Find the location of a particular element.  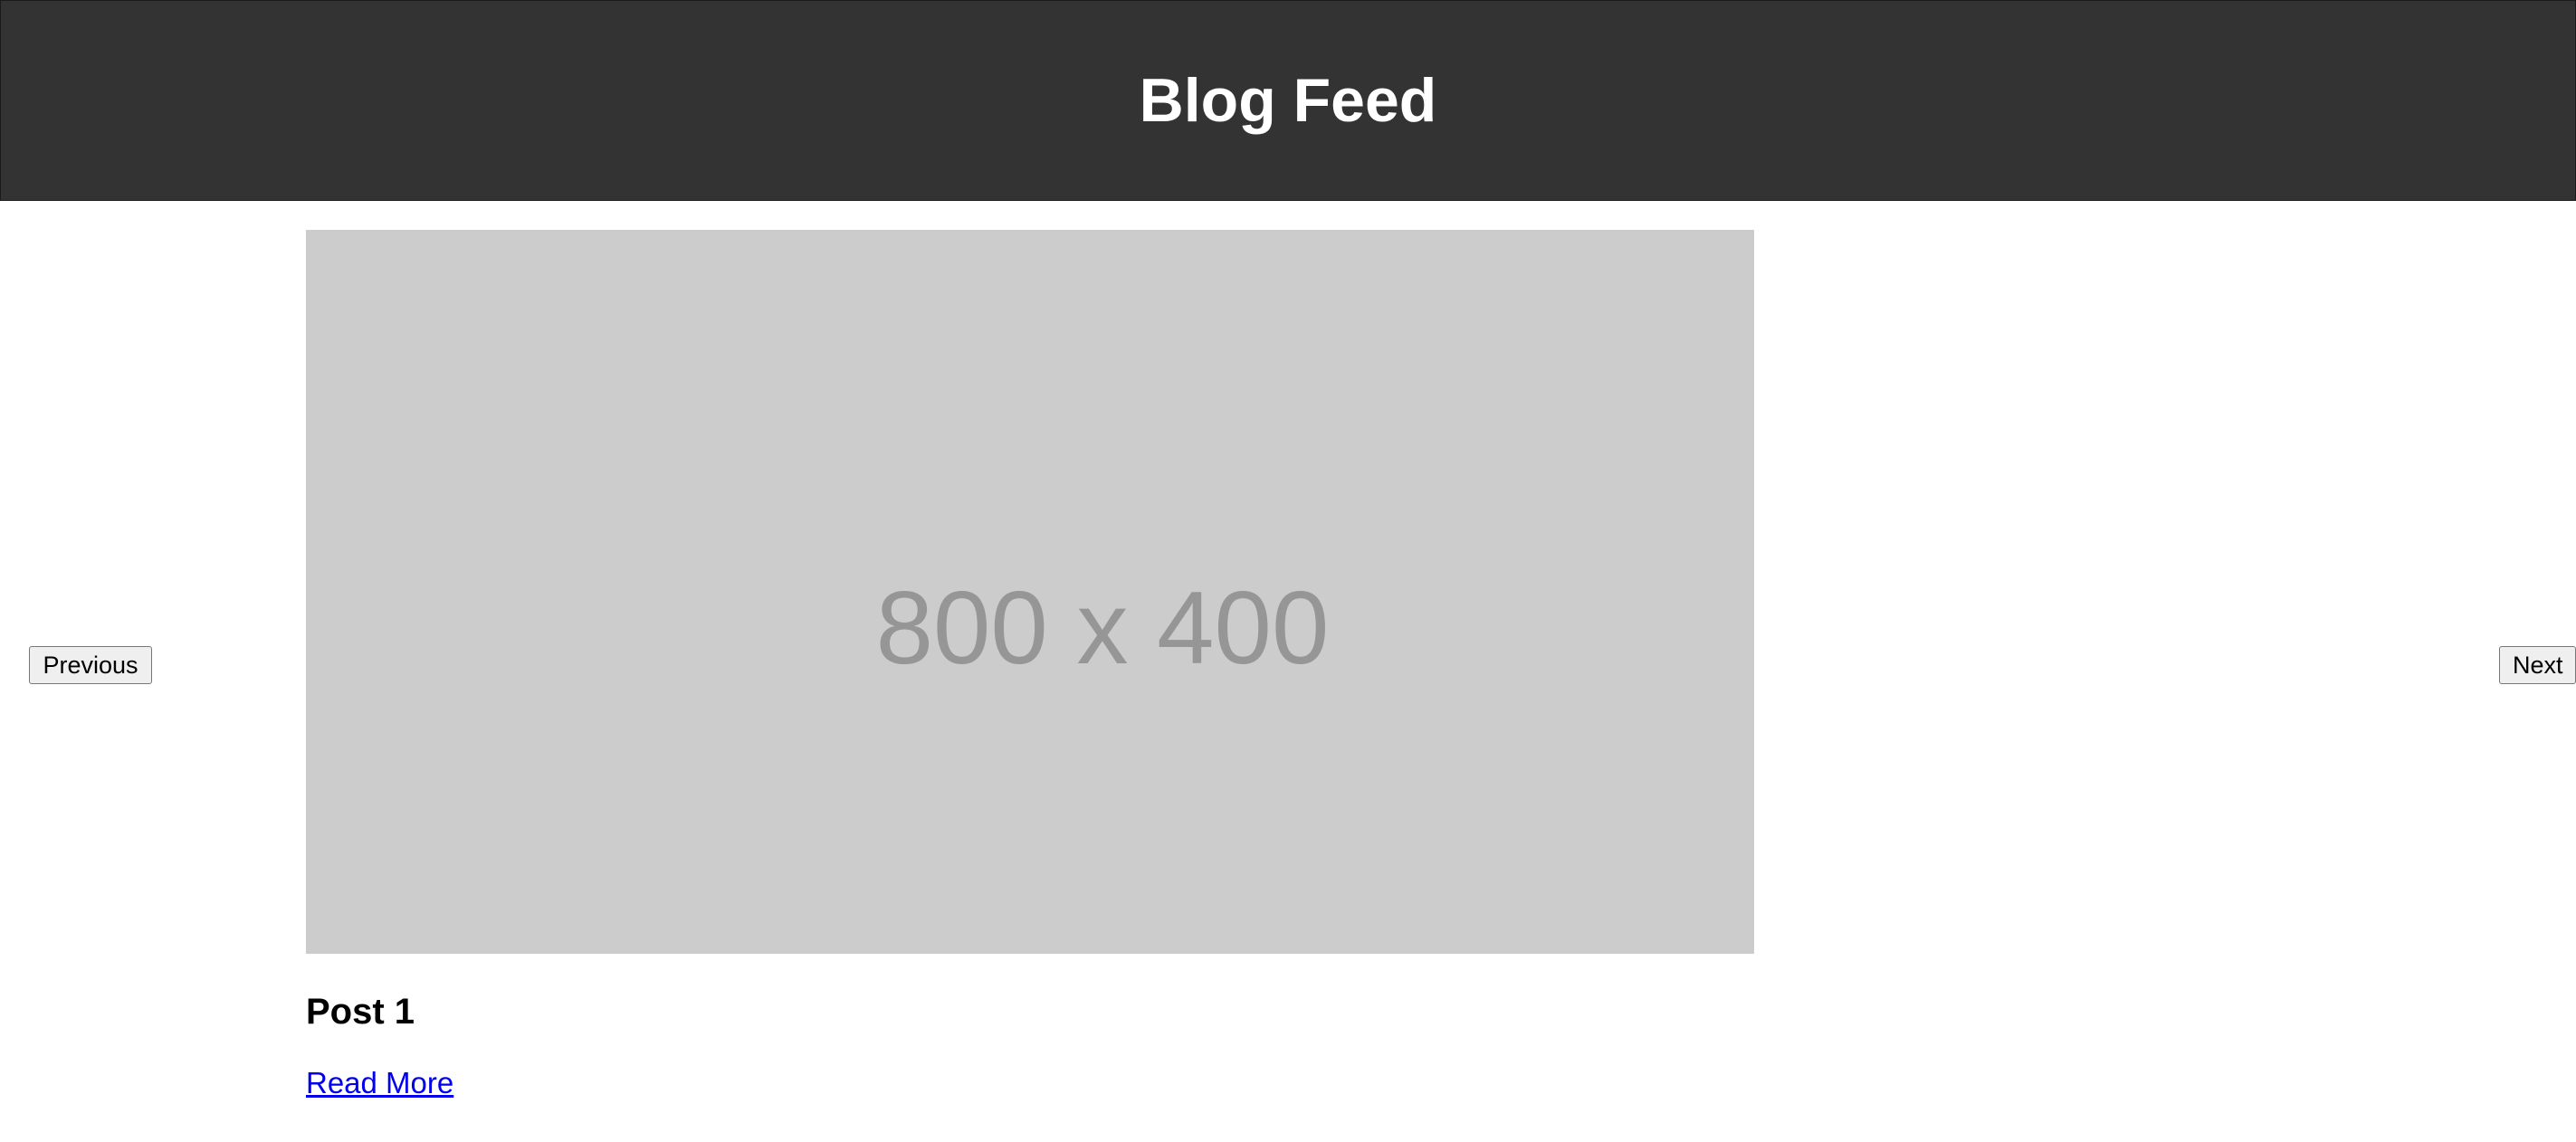

read-more-link: Read More is located at coordinates (380, 1083).